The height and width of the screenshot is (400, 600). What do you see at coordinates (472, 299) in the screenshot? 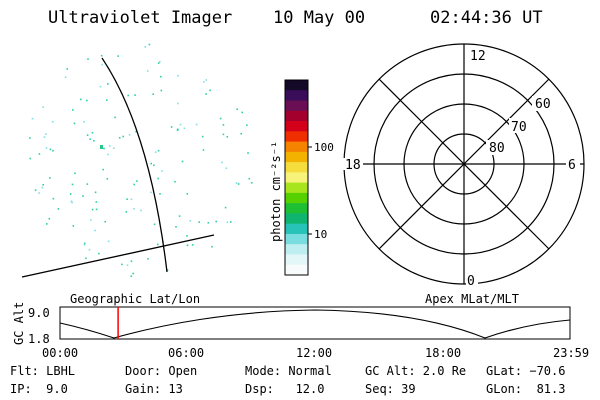
I see `timeline-right-title: Apex MLat/MLT` at bounding box center [472, 299].